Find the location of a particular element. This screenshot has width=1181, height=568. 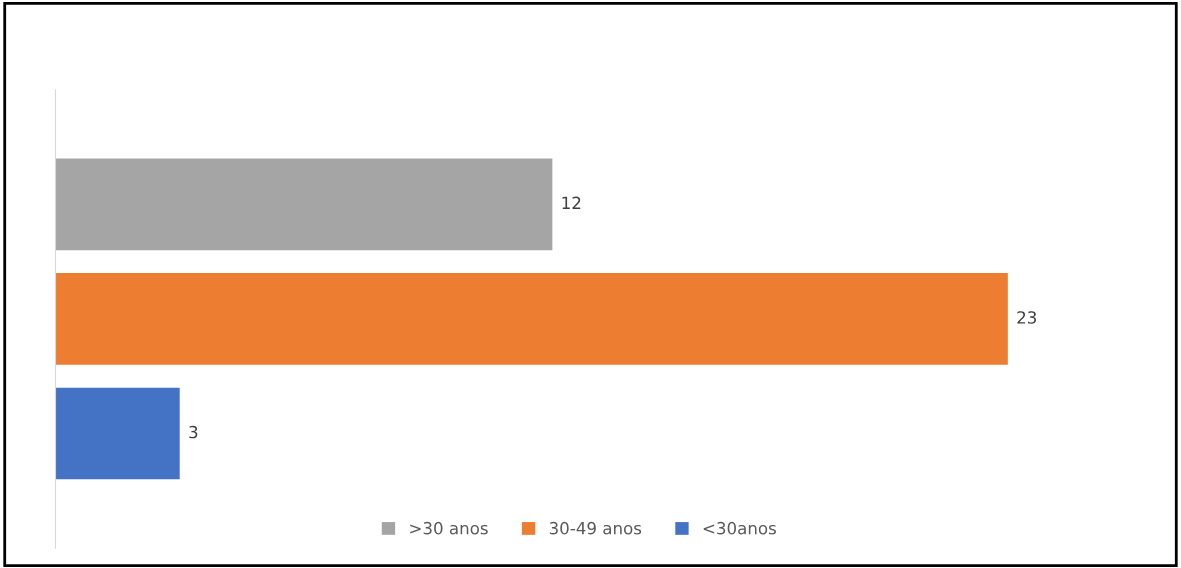

data-label: 3 is located at coordinates (193, 432).